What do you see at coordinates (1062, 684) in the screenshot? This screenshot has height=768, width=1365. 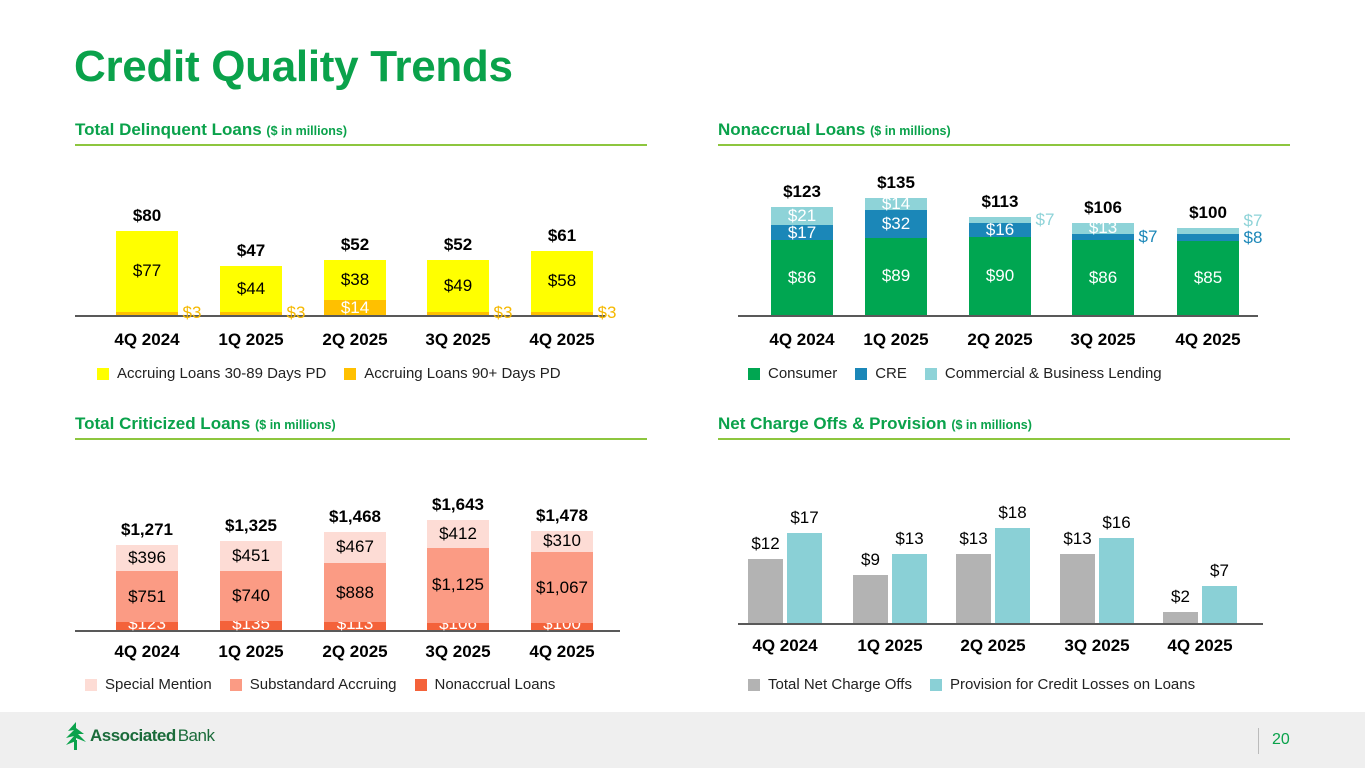 I see `legend-item: Provision for Credit Losses on Loans` at bounding box center [1062, 684].